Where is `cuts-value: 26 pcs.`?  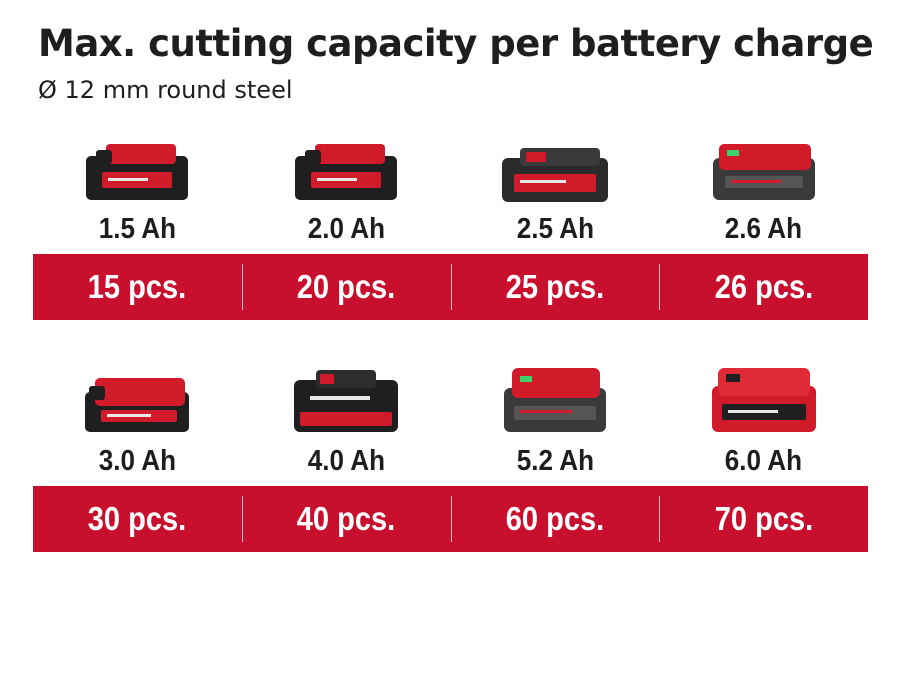
cuts-value: 26 pcs. is located at coordinates (763, 286).